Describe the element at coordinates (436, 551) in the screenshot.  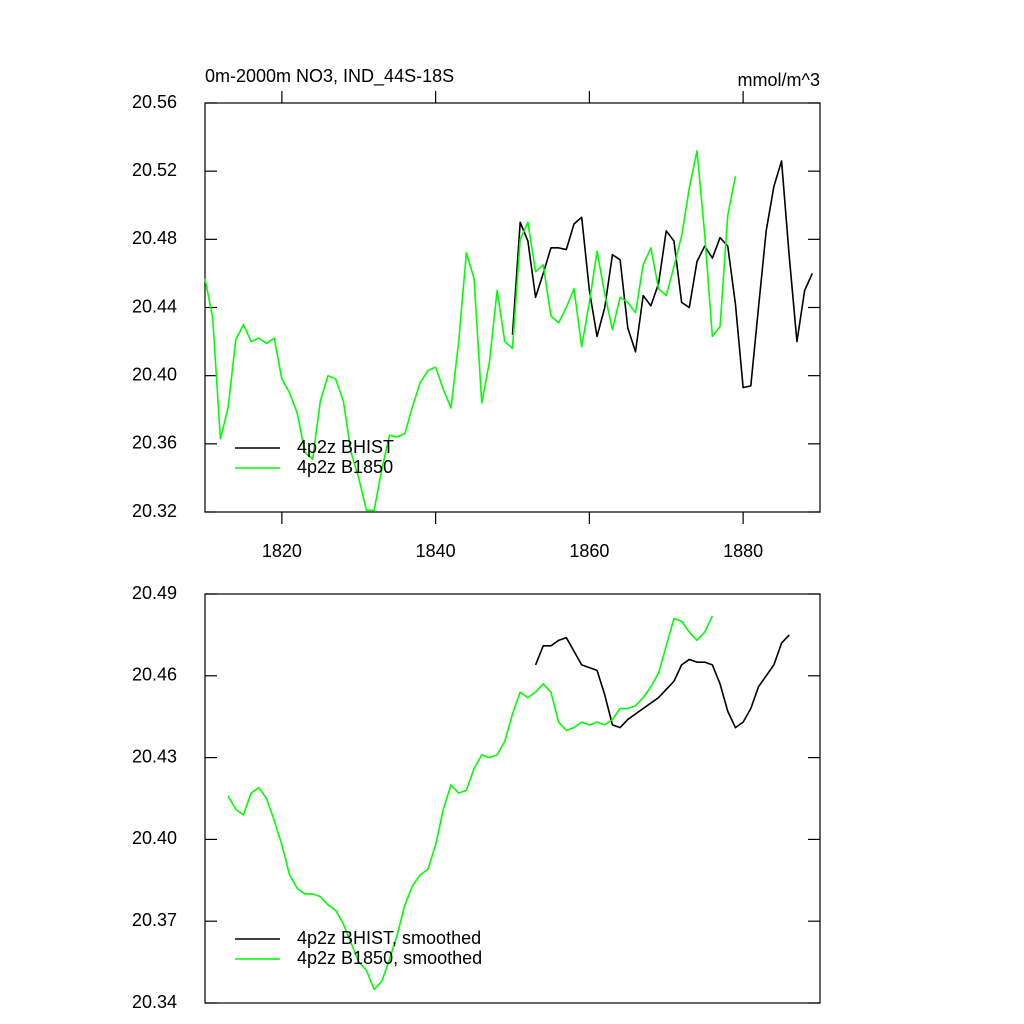
I see `x-tick-label: 1840` at that location.